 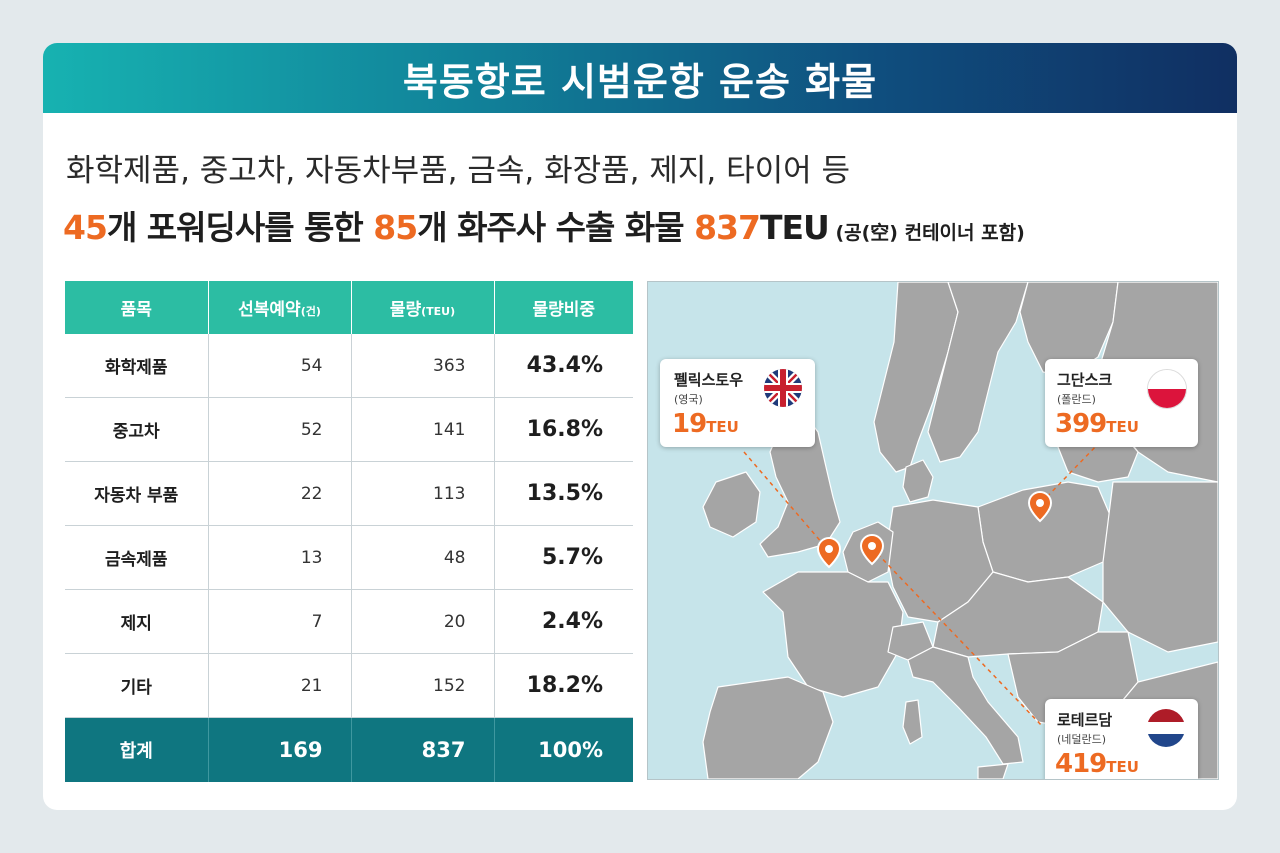 What do you see at coordinates (1085, 380) in the screenshot?
I see `port-city: 그단스크` at bounding box center [1085, 380].